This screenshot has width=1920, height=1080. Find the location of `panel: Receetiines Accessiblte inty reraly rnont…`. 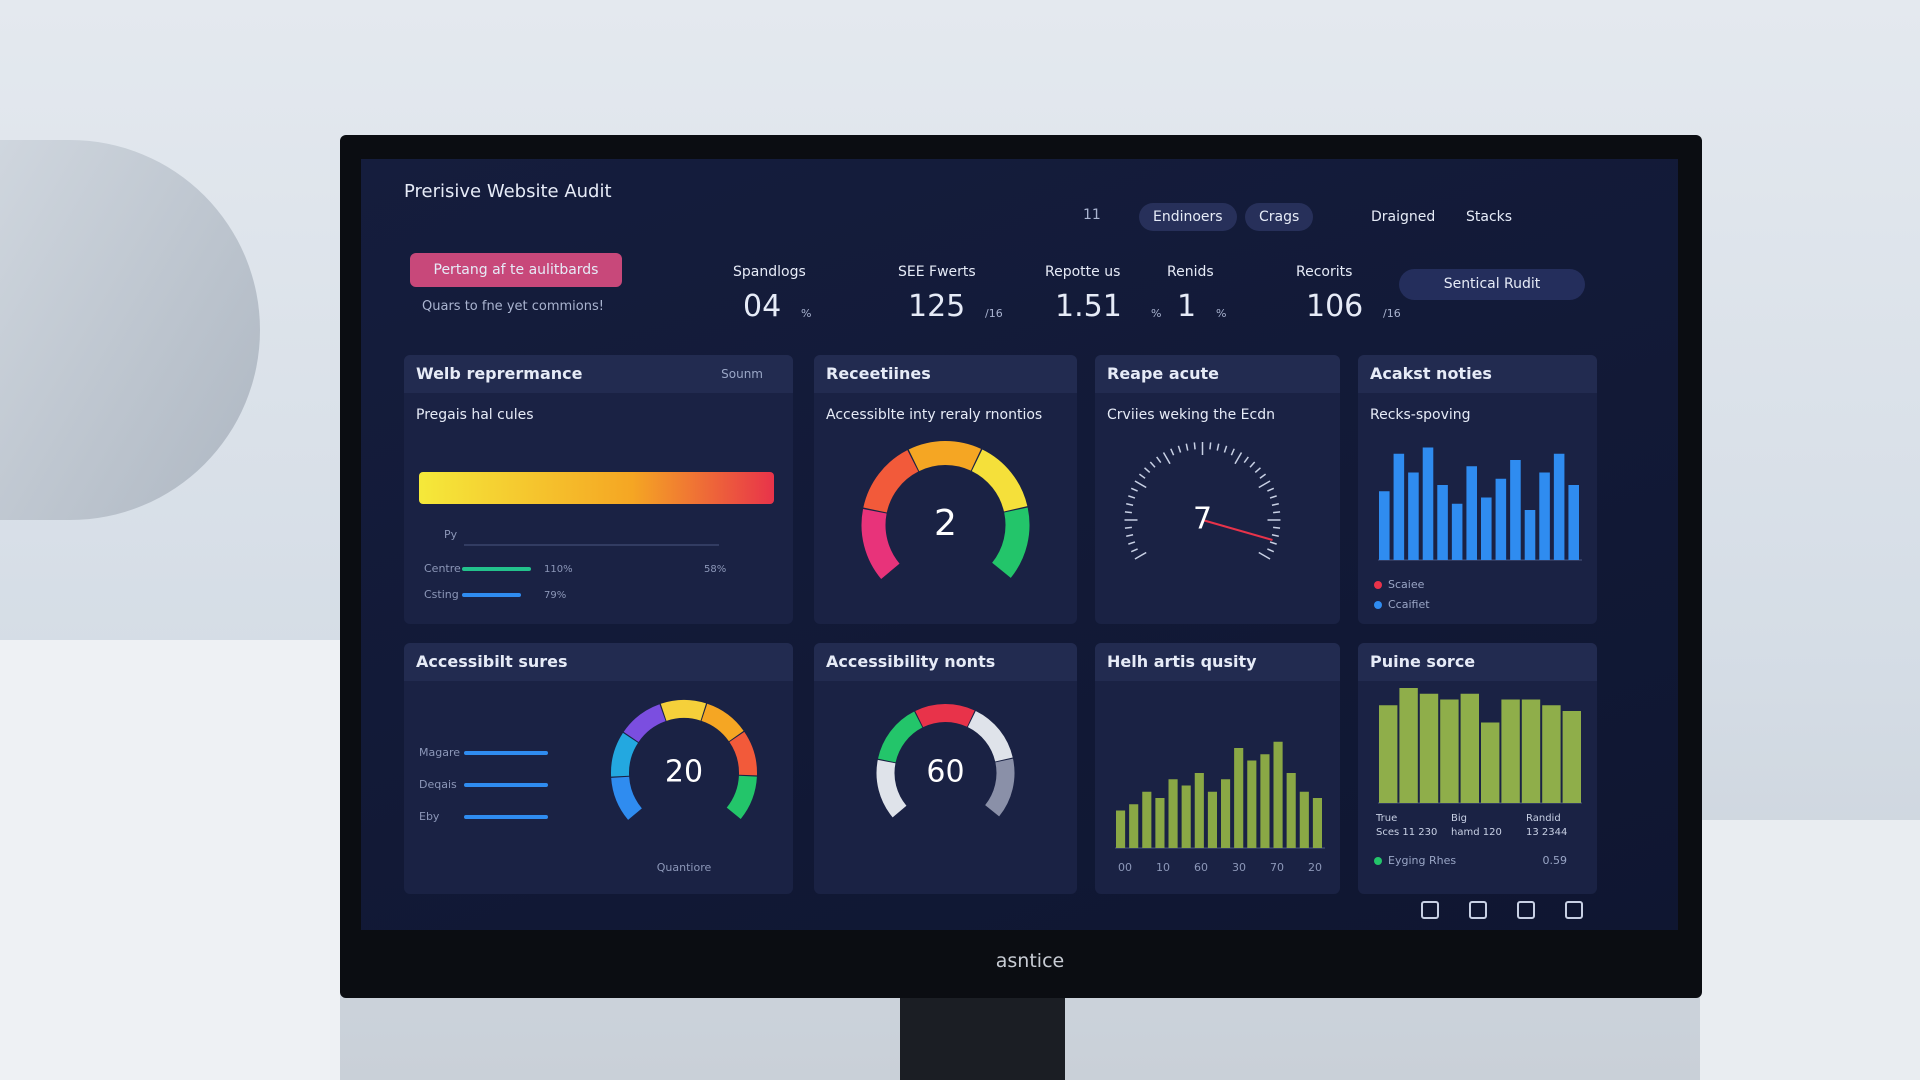

panel: Receetiines Accessiblte inty reraly rnont… is located at coordinates (945, 489).